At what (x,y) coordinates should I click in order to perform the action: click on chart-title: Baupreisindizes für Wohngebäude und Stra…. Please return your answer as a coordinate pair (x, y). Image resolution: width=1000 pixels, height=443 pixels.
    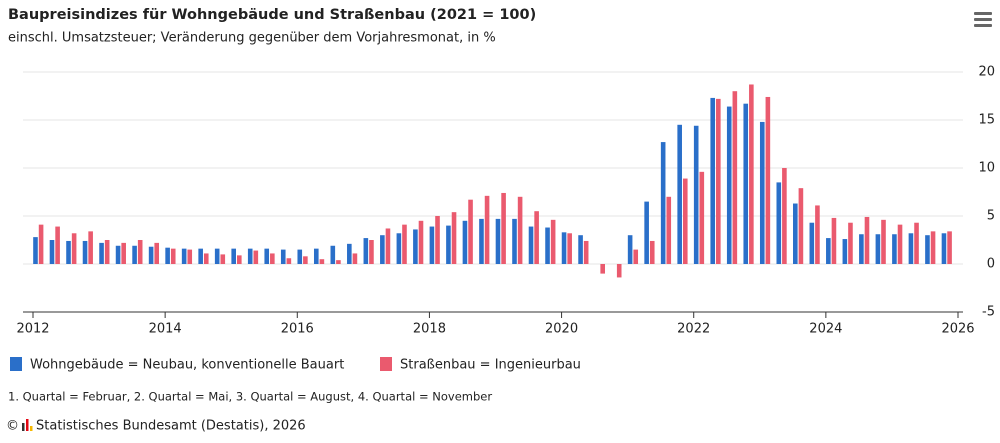
    Looking at the image, I should click on (272, 15).